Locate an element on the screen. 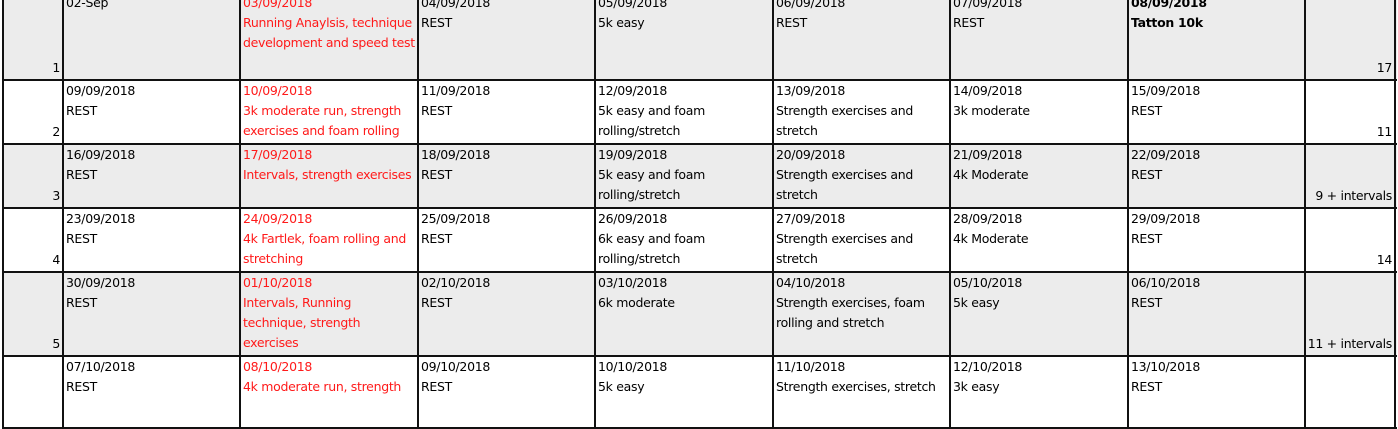 The height and width of the screenshot is (429, 1398). weekly-total-cell is located at coordinates (1350, 392).